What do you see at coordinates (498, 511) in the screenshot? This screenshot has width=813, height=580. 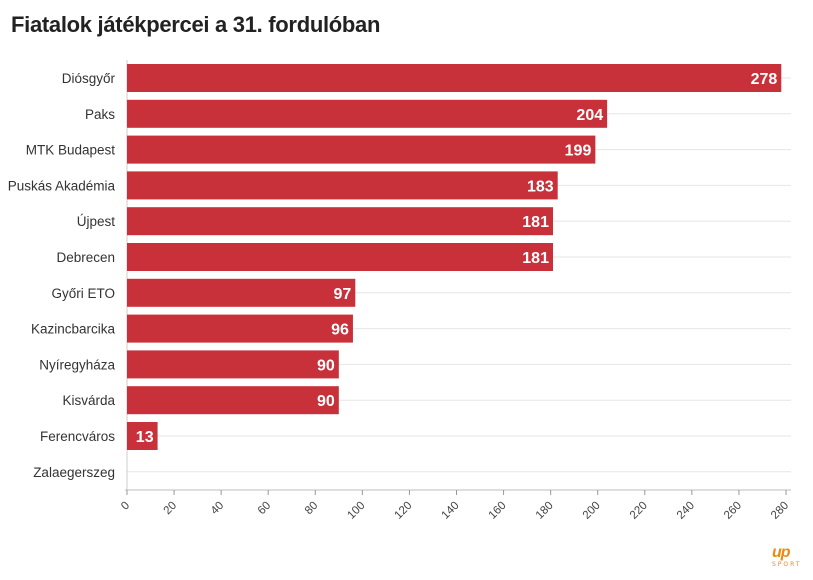 I see `x-tick-label: 160` at bounding box center [498, 511].